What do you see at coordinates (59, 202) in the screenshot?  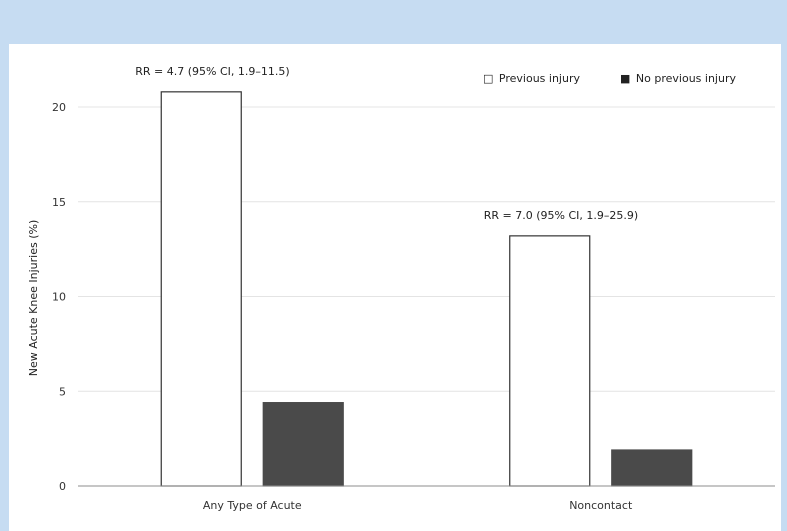 I see `y-tick-label: 15` at bounding box center [59, 202].